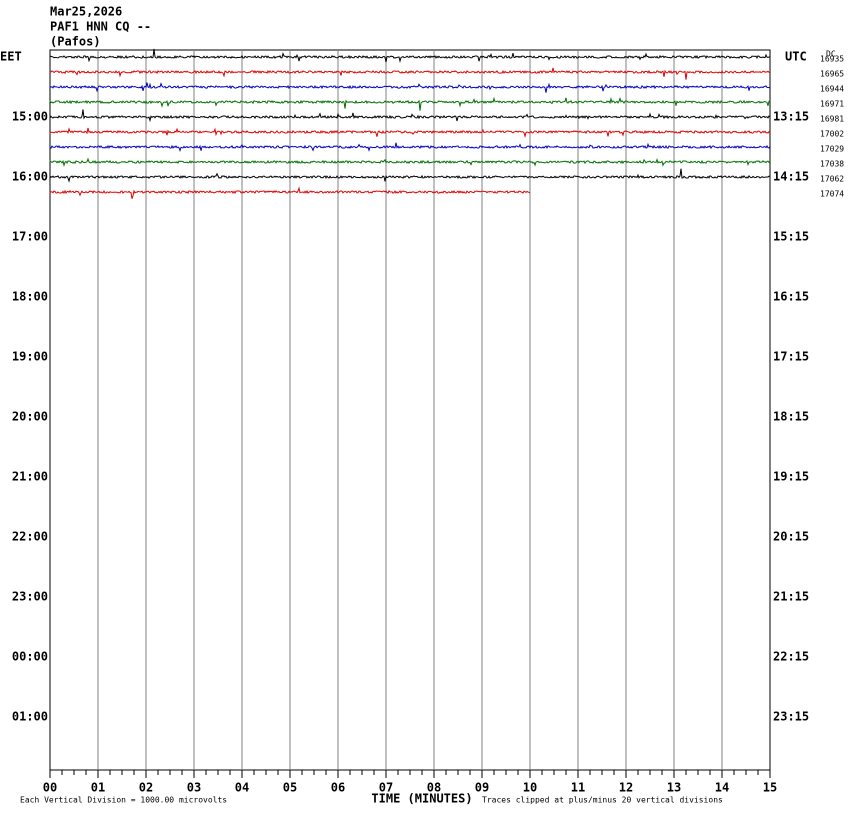 Image resolution: width=850 pixels, height=818 pixels. Describe the element at coordinates (578, 788) in the screenshot. I see `x-tick-label: 11` at that location.